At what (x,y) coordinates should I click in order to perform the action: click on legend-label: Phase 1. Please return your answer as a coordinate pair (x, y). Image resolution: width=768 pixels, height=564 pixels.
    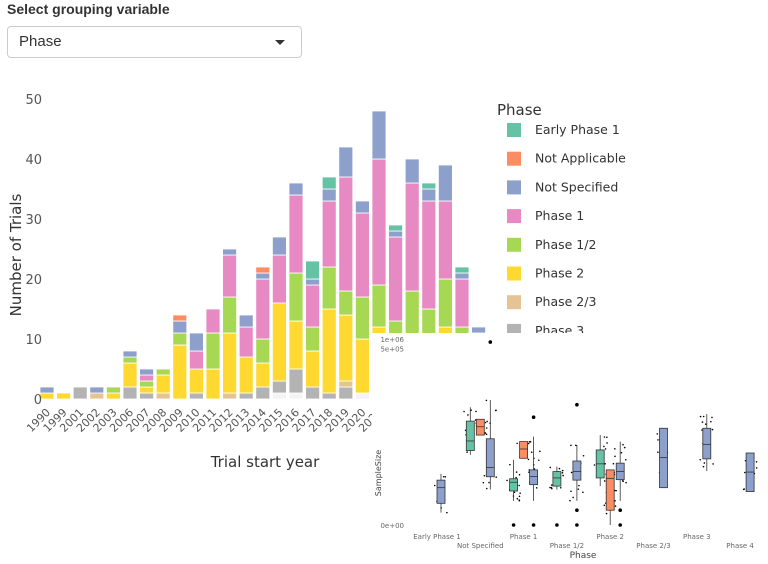
    Looking at the image, I should click on (559, 215).